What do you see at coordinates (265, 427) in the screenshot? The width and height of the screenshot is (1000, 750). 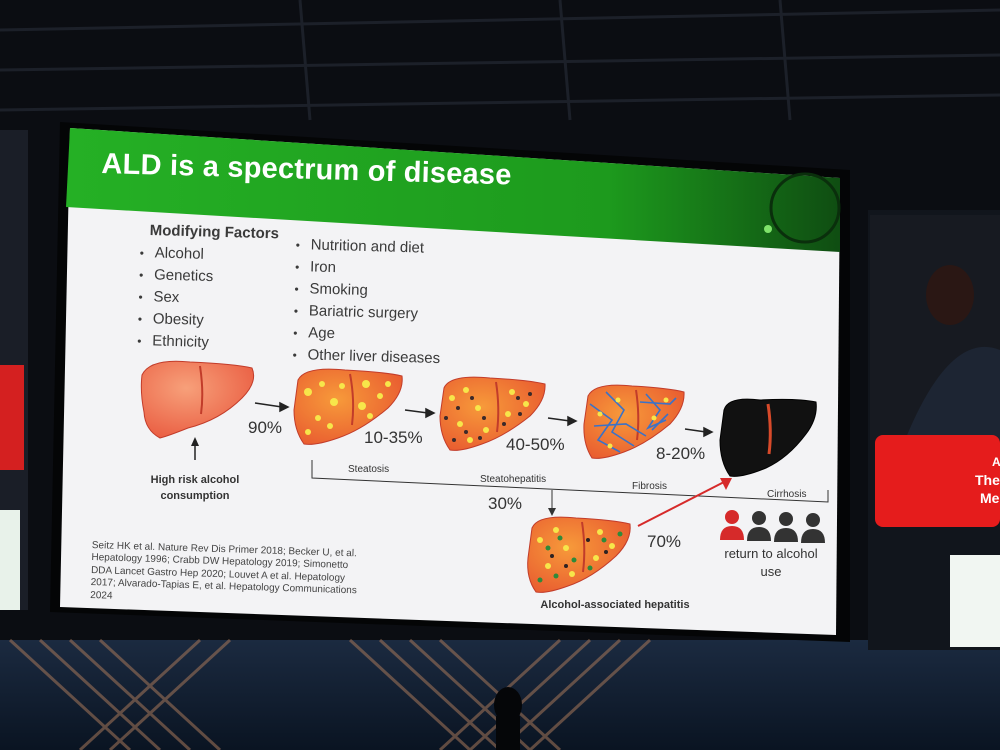 I see `percent-healthy-to-steatosis: 90%` at bounding box center [265, 427].